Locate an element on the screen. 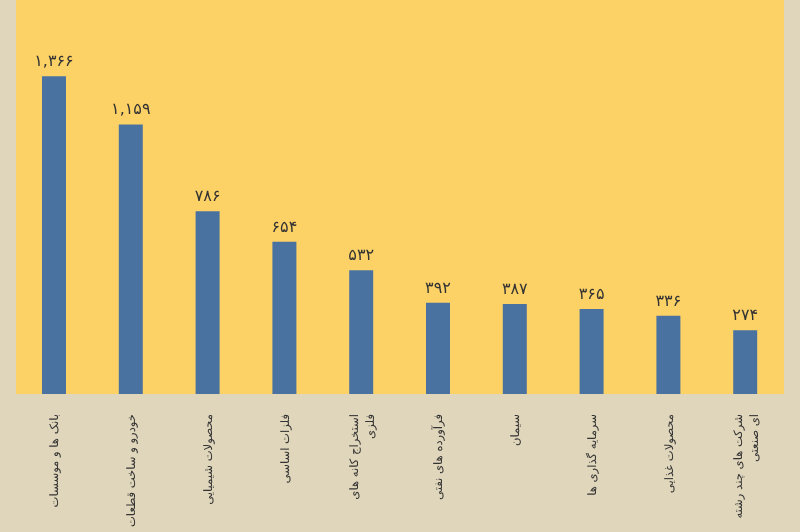  data-label: ۳۸۷ is located at coordinates (515, 288).